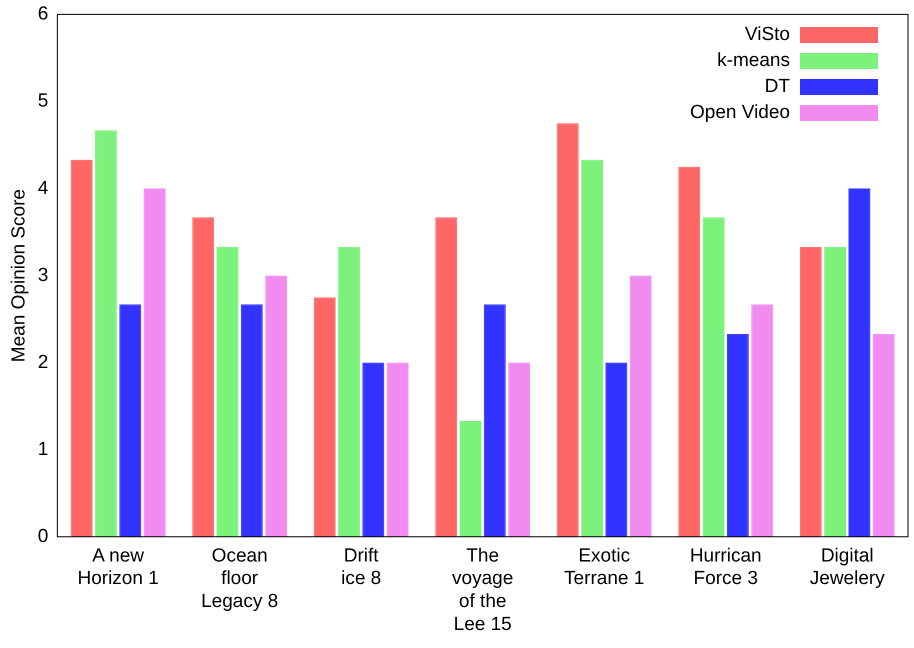  I want to click on y-tick-label: 2, so click(43, 362).